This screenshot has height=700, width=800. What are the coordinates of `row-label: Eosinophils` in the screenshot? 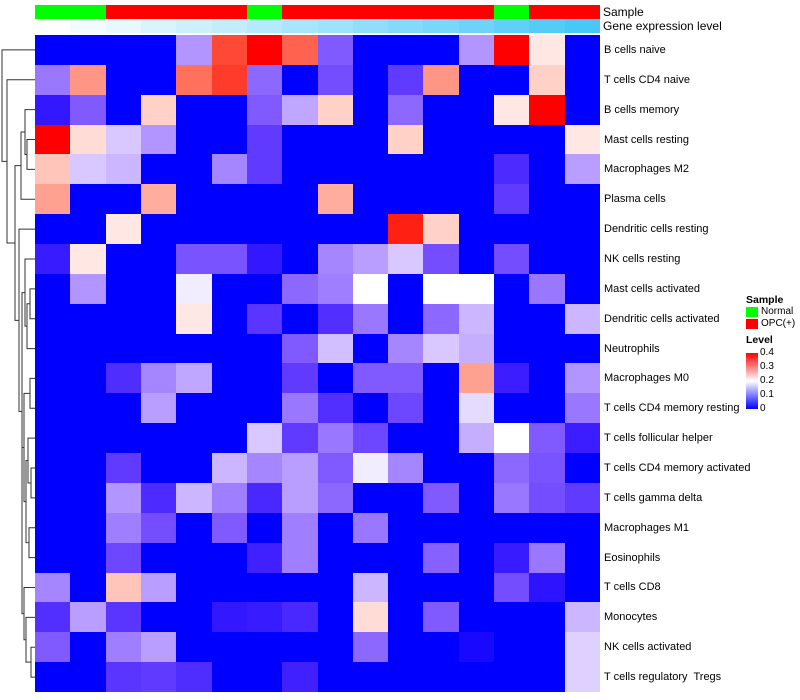 It's located at (632, 557).